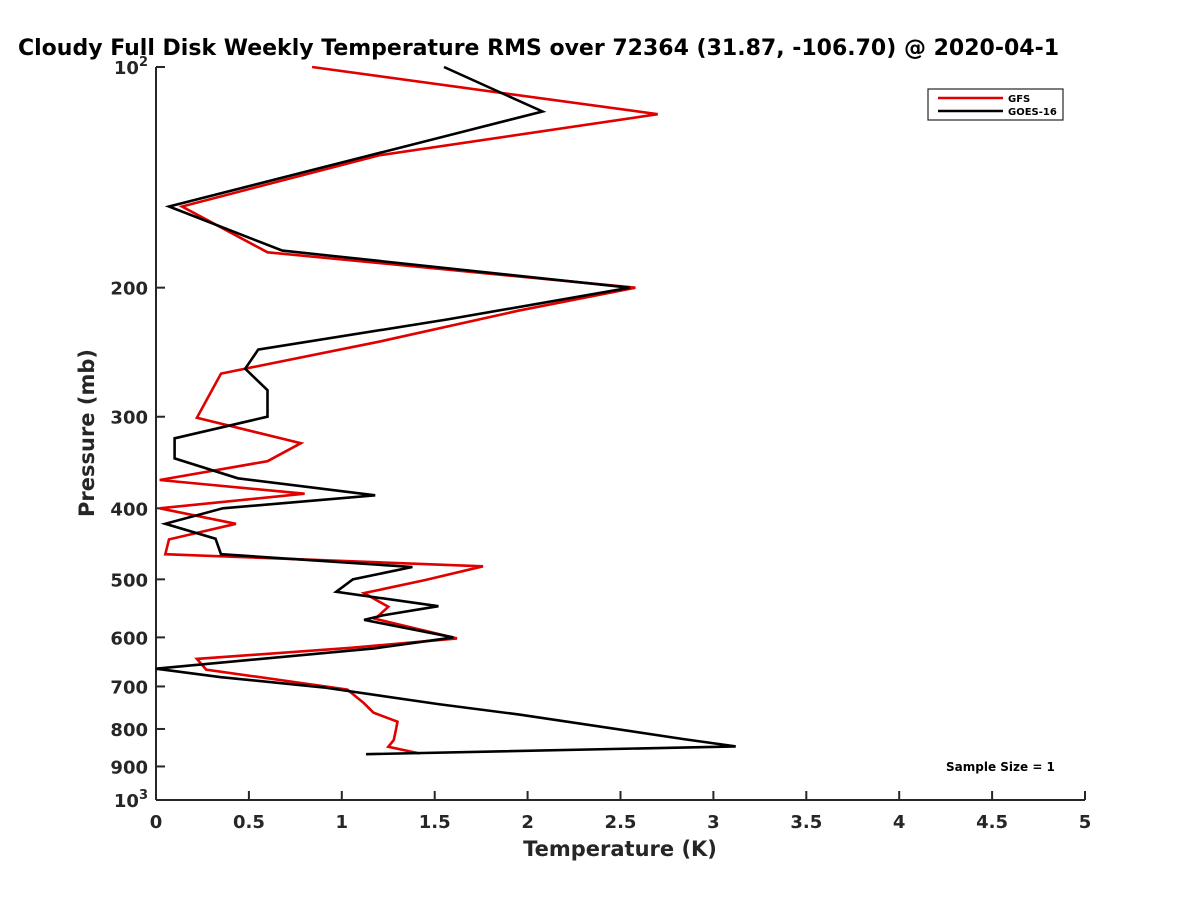  What do you see at coordinates (129, 687) in the screenshot?
I see `y-tick-label: 700` at bounding box center [129, 687].